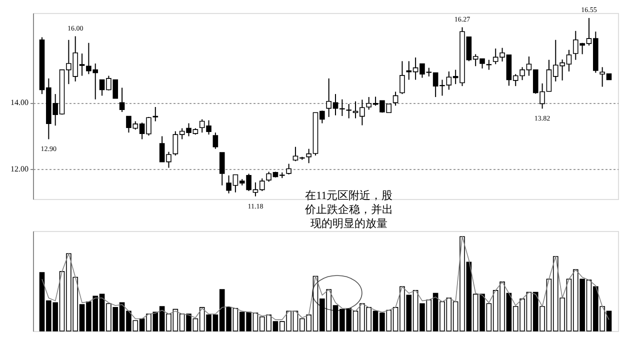 Image resolution: width=624 pixels, height=347 pixels. I want to click on annotation: 在11元区附近，股, so click(349, 195).